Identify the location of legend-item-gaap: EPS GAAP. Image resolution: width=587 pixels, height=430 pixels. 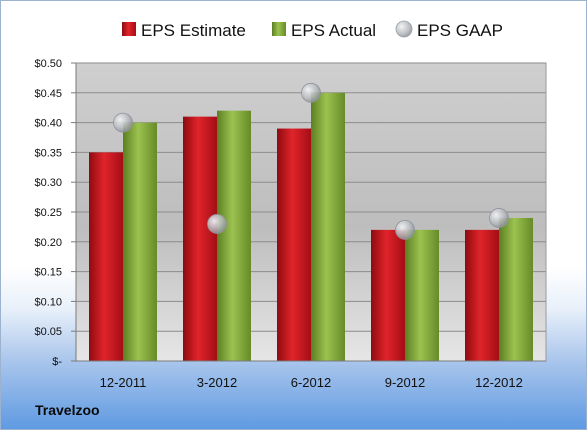
(449, 30).